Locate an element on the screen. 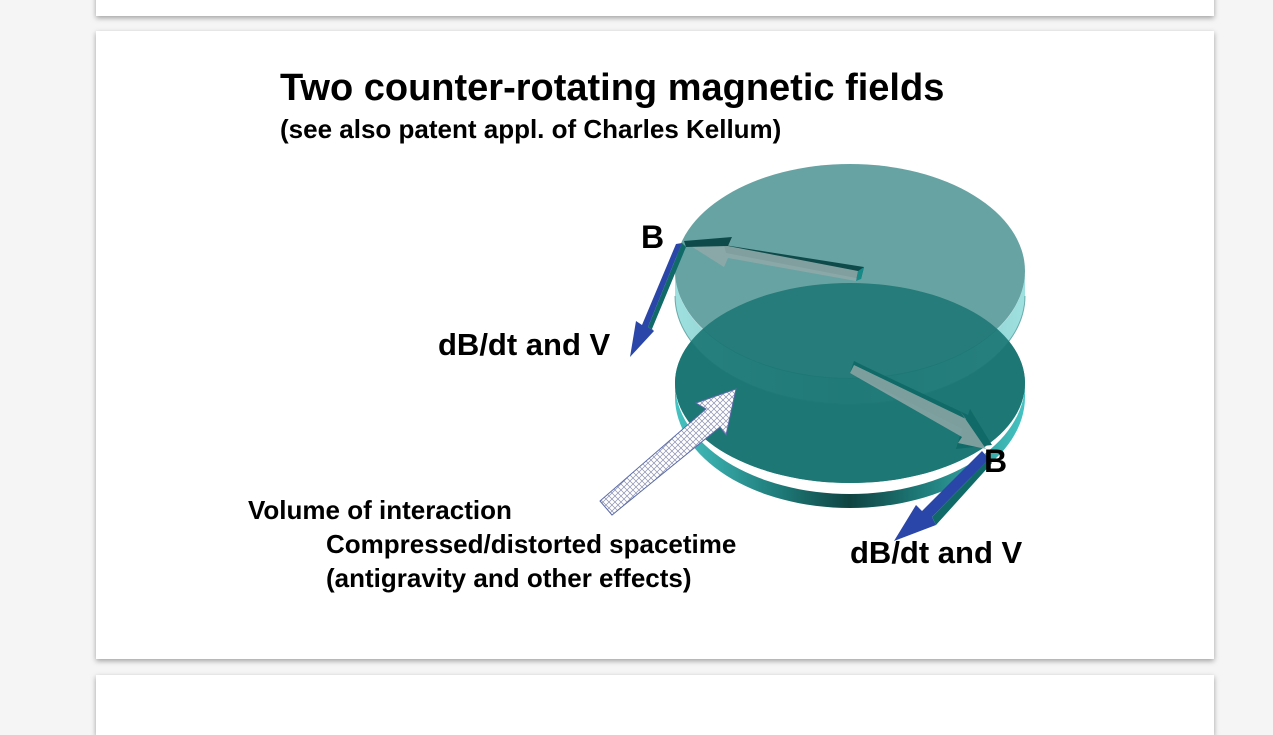 This screenshot has width=1273, height=735. b-arrow-bottom is located at coordinates (921, 405).